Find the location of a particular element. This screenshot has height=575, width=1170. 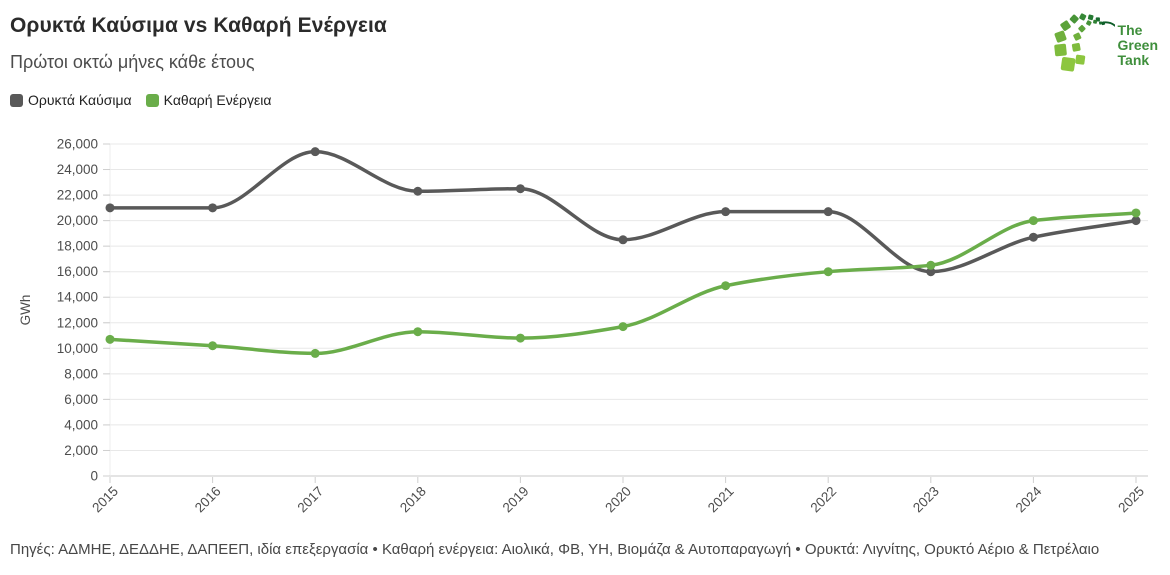

legend-label-fossil: Ορυκτά Καύσιμα is located at coordinates (80, 100).